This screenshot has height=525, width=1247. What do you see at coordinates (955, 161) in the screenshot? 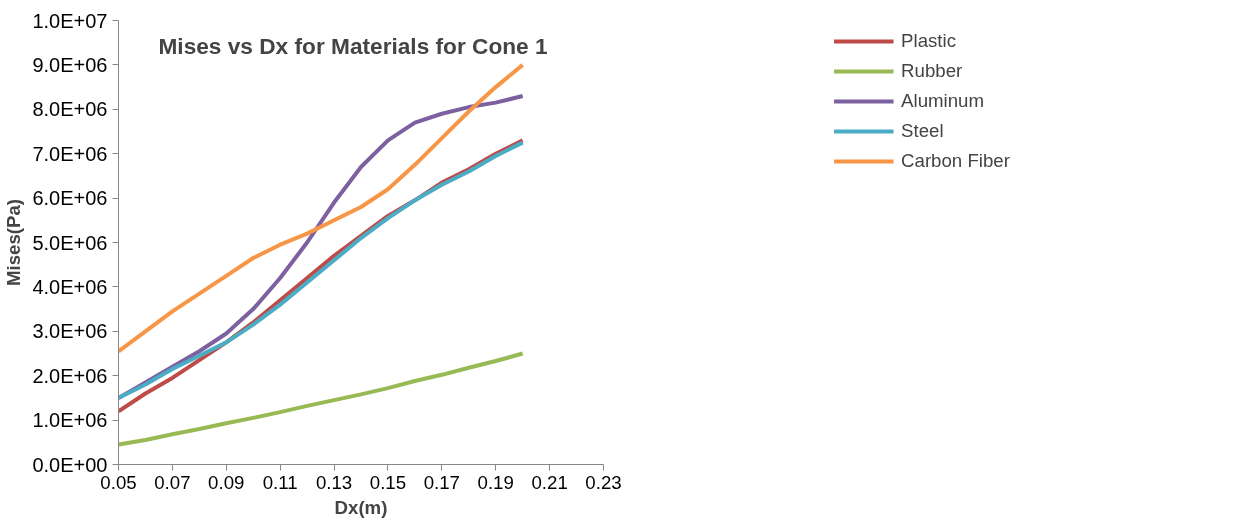
I see `legend-label: Carbon Fiber` at bounding box center [955, 161].